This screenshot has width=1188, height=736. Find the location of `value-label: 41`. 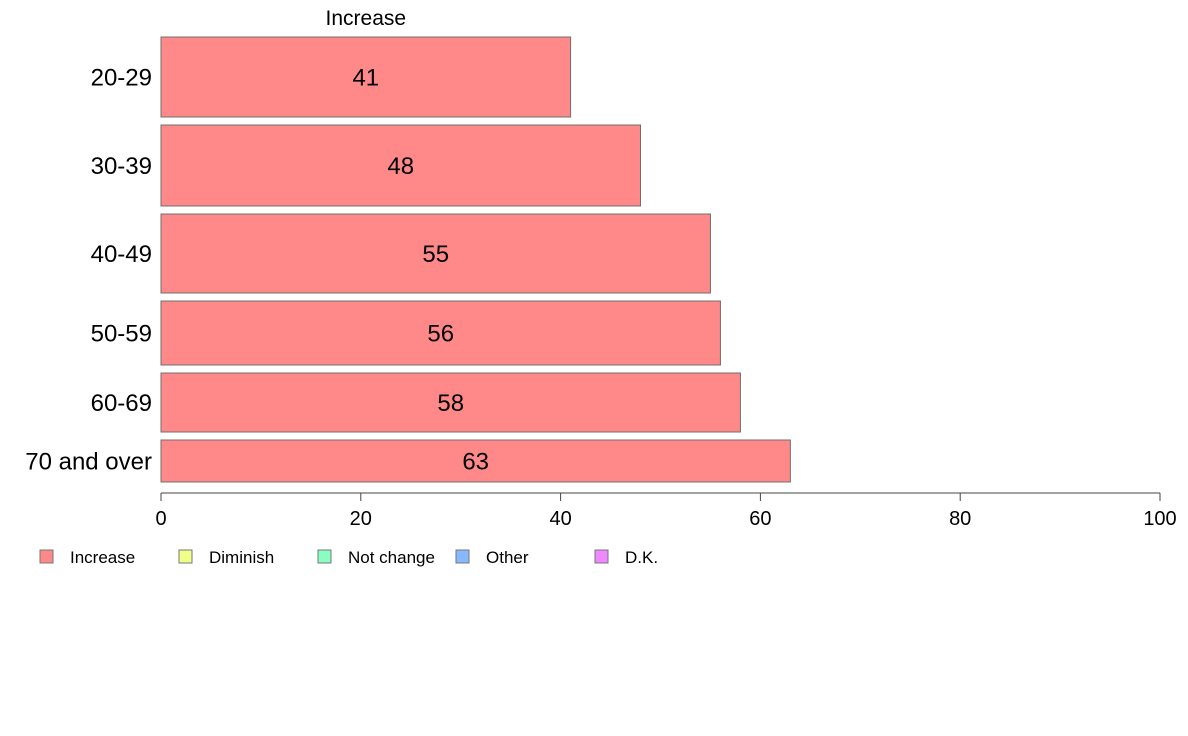

value-label: 41 is located at coordinates (365, 78).